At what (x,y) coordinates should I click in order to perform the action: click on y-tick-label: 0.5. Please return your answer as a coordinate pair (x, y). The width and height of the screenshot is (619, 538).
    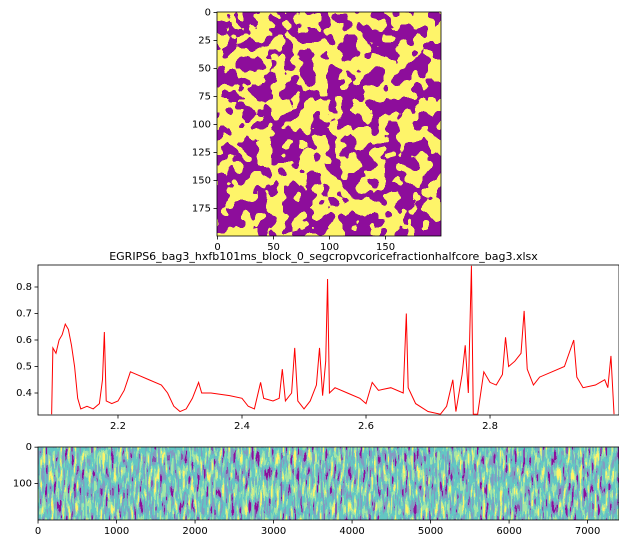
    Looking at the image, I should click on (24, 367).